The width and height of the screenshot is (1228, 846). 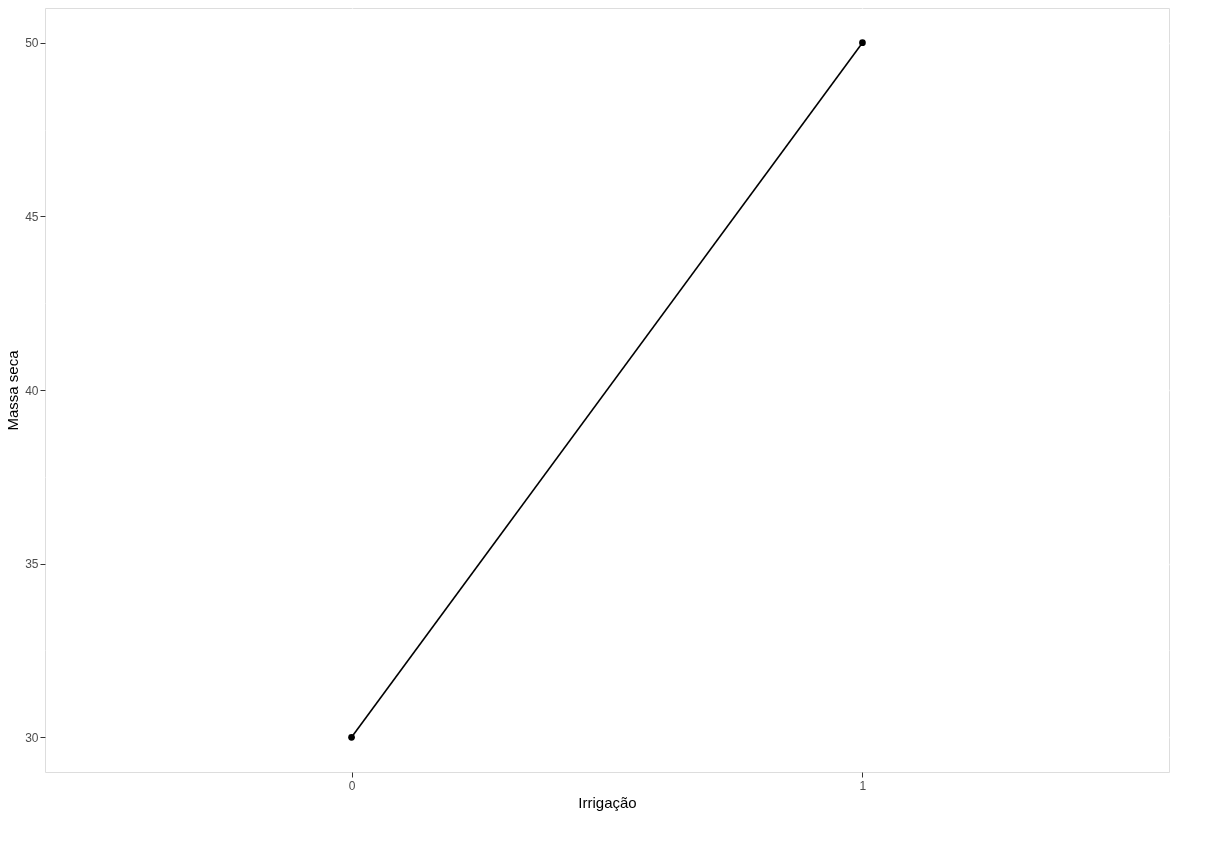 What do you see at coordinates (32, 43) in the screenshot?
I see `y-tick-label: 50` at bounding box center [32, 43].